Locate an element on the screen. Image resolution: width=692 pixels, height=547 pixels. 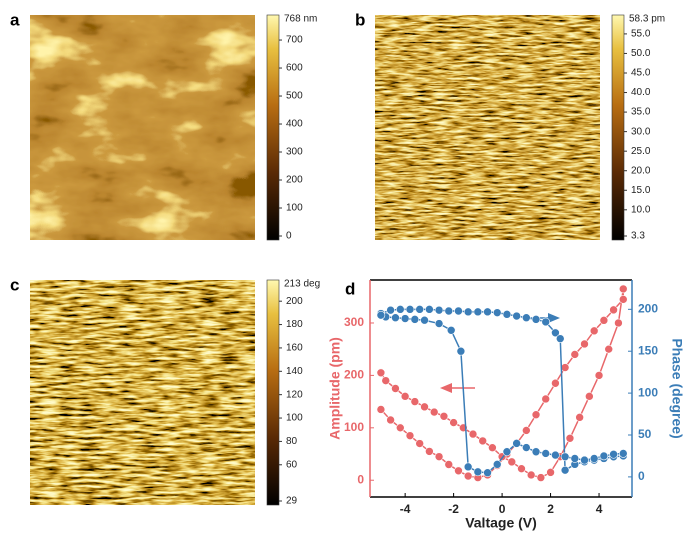
colorbar-tick-label: 700 is located at coordinates (294, 40).